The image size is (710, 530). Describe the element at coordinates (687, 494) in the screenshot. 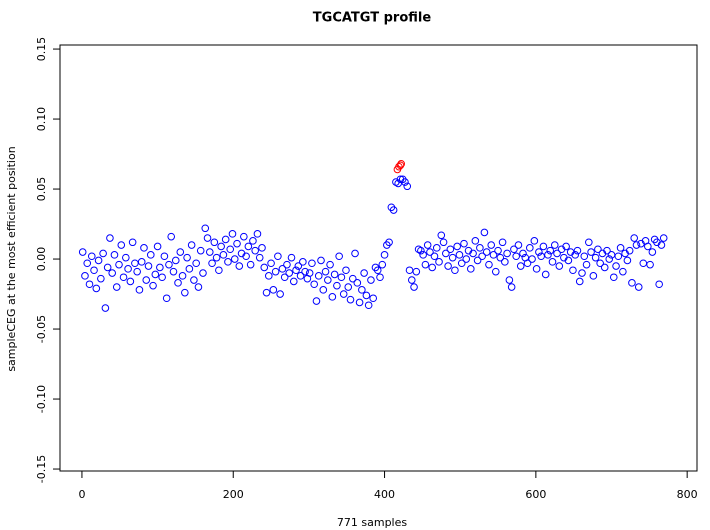

I see `x-tick-label: 800` at that location.